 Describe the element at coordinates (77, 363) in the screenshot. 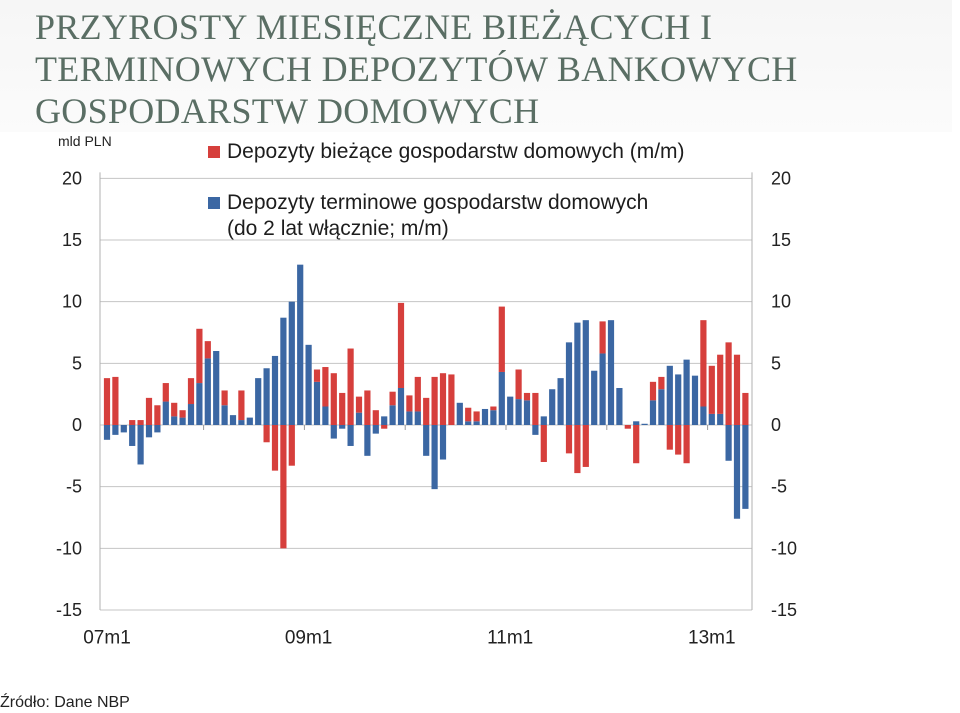

I see `y-tick-label-left: 5` at that location.